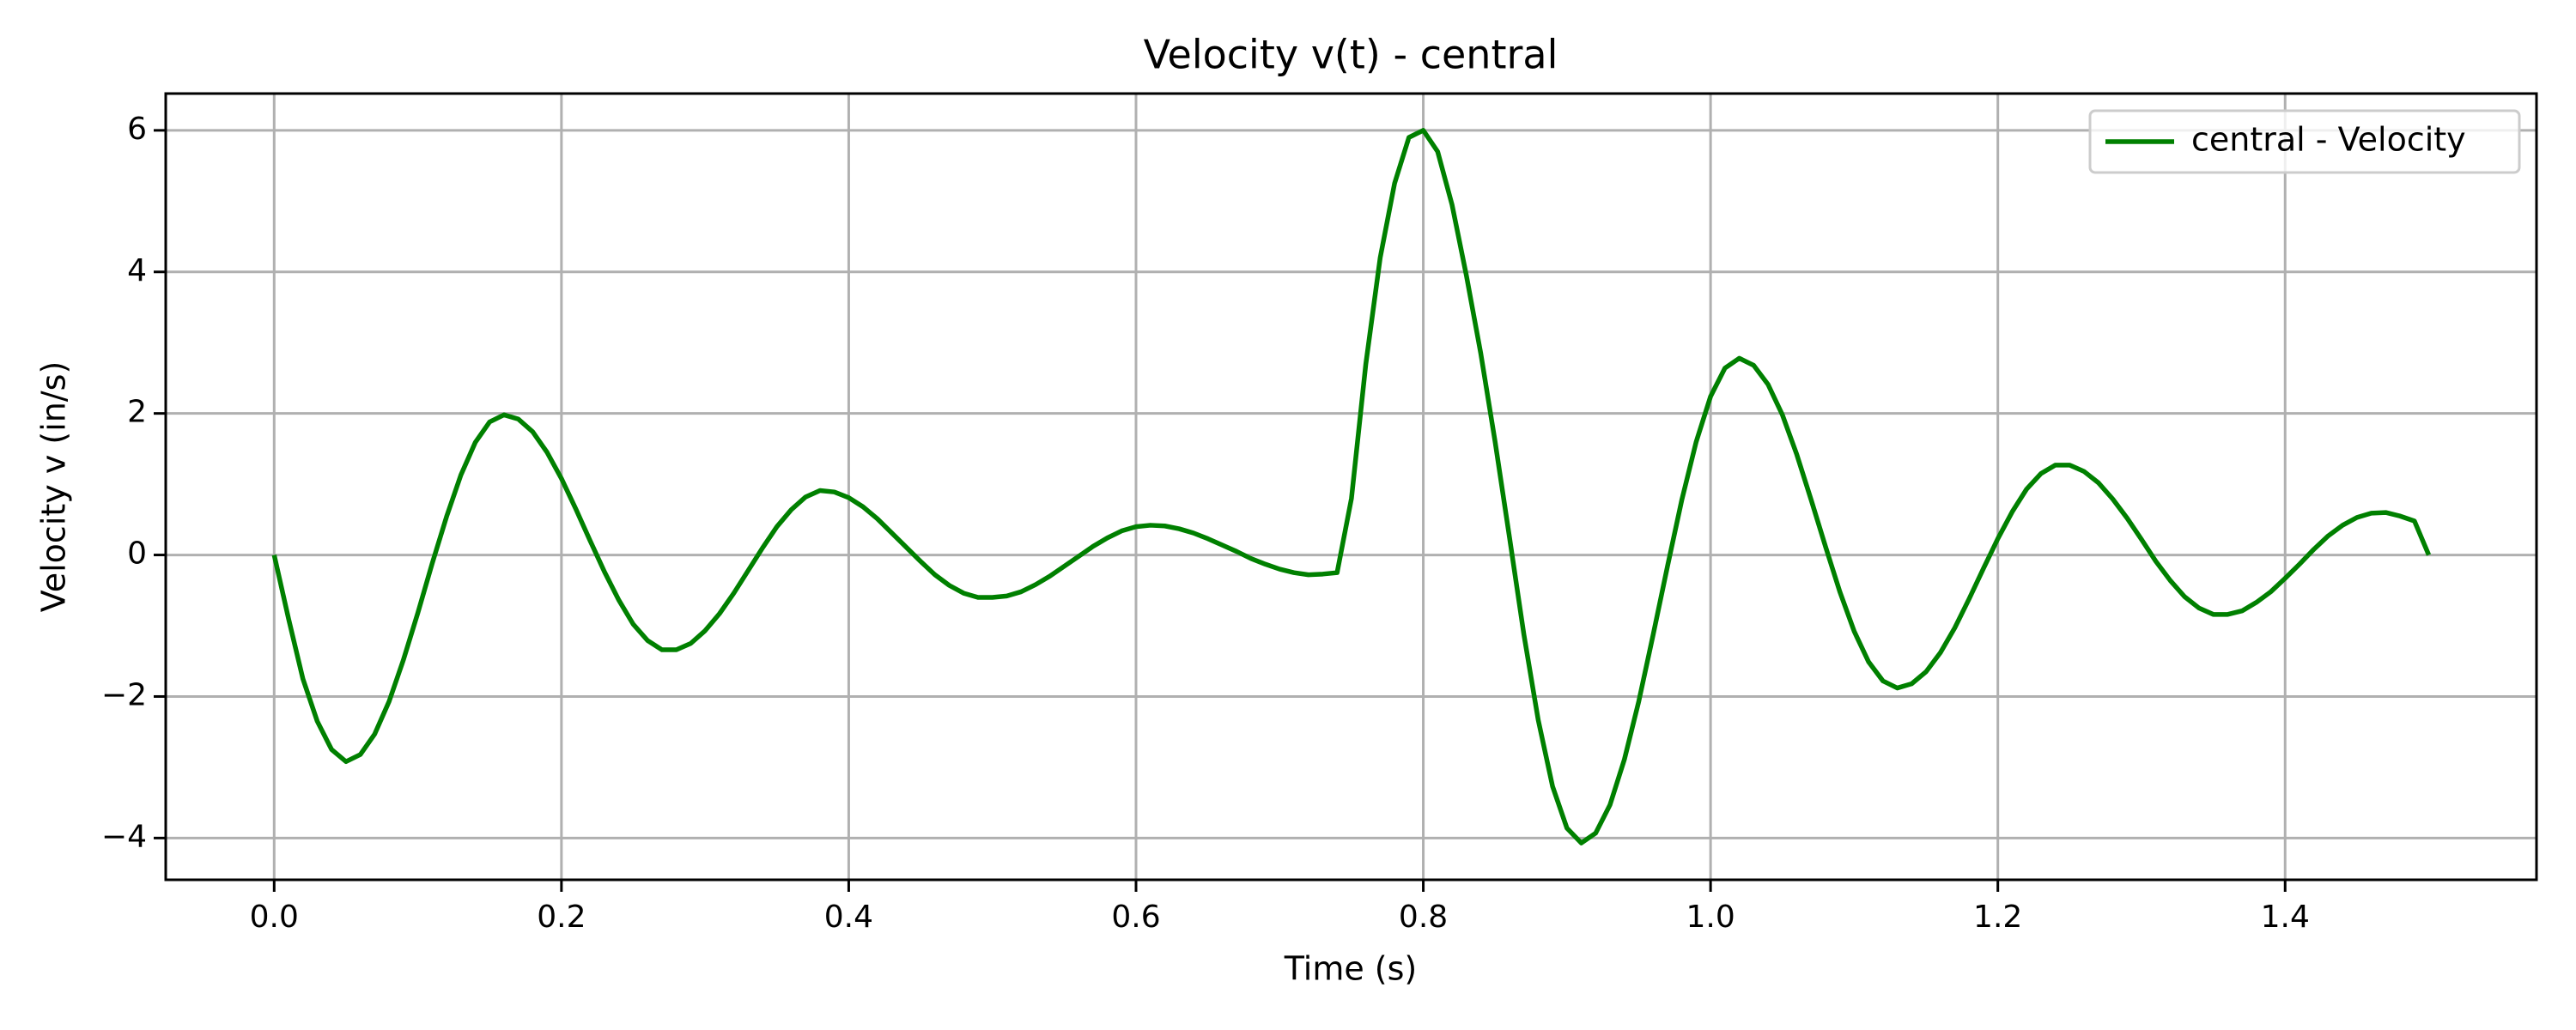 This screenshot has height=1030, width=2576. I want to click on x-tick-label: 1.2, so click(1997, 917).